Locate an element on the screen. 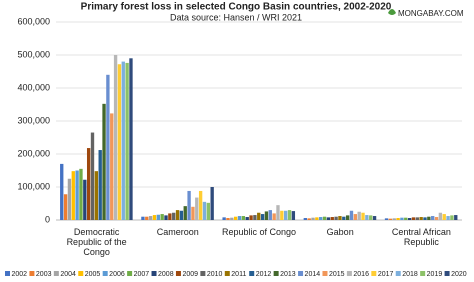  y-tick-label: 600,000 is located at coordinates (33, 21).